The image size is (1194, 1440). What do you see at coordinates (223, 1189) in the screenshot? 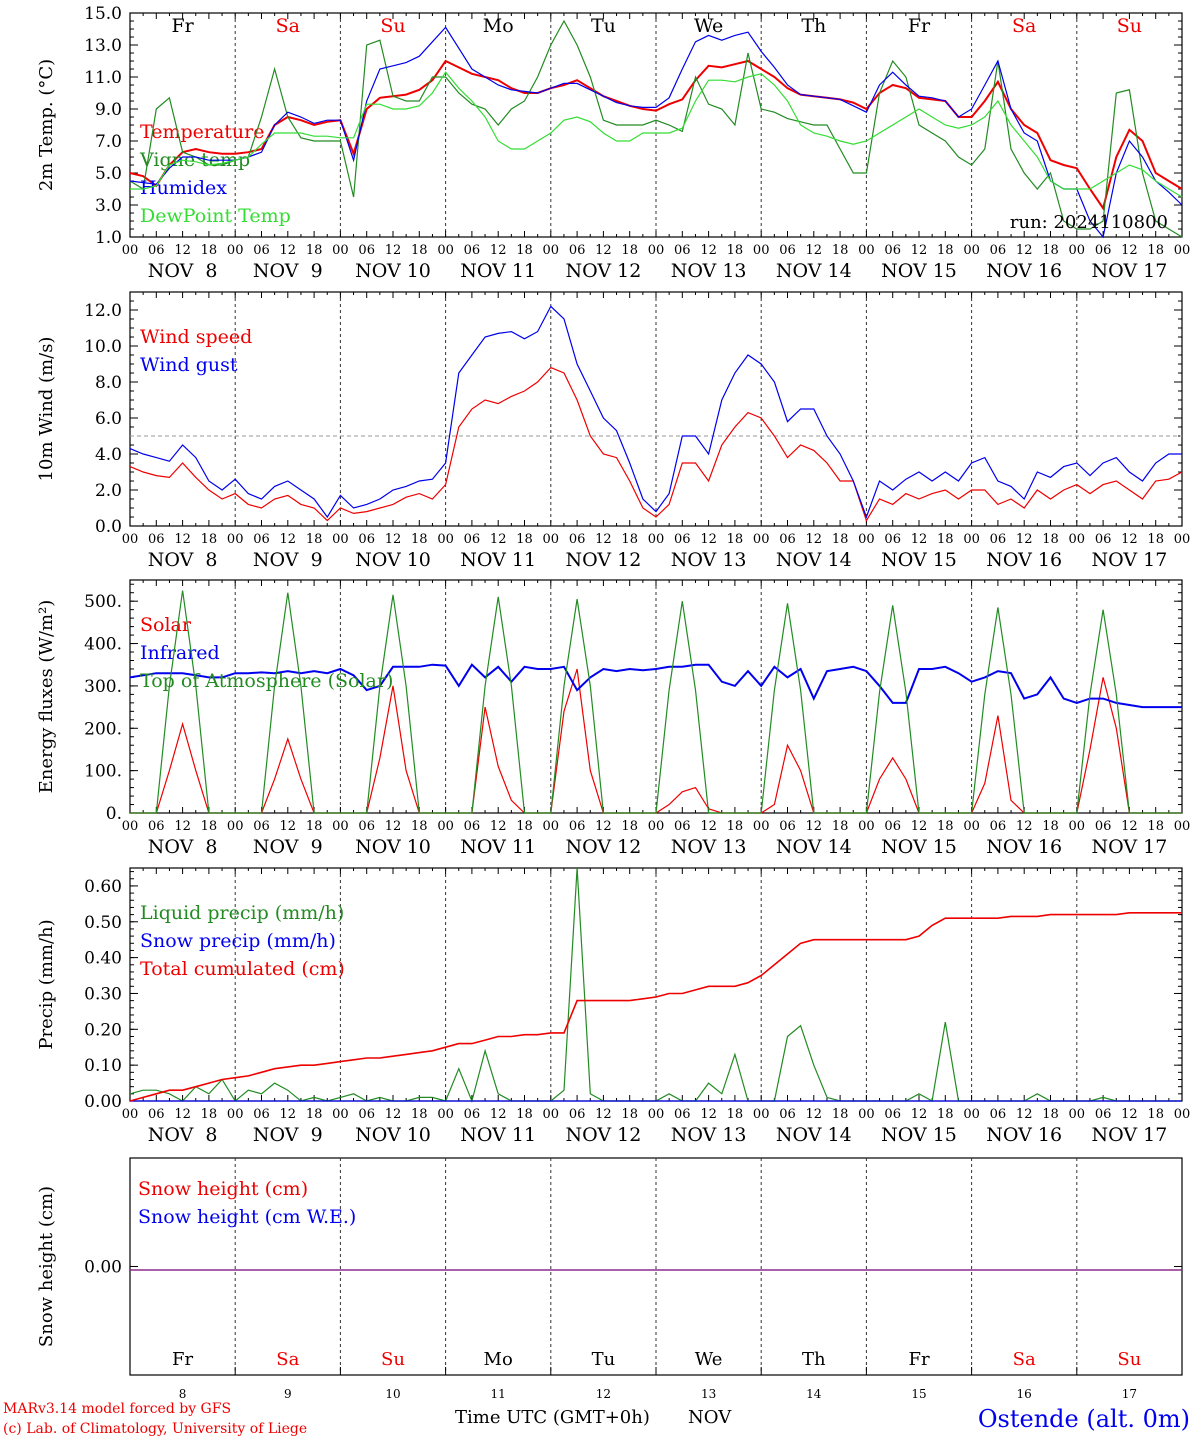
I see `snow-legend-item: Snow height (cm)` at bounding box center [223, 1189].